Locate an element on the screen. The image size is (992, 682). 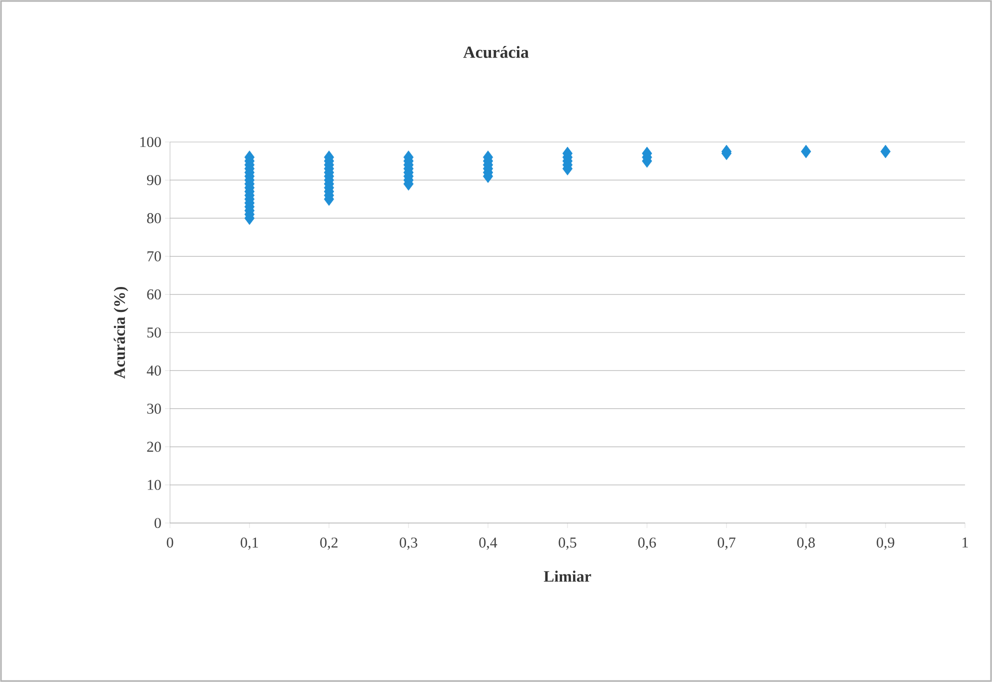
x-tick-label: 0,6 is located at coordinates (647, 544).